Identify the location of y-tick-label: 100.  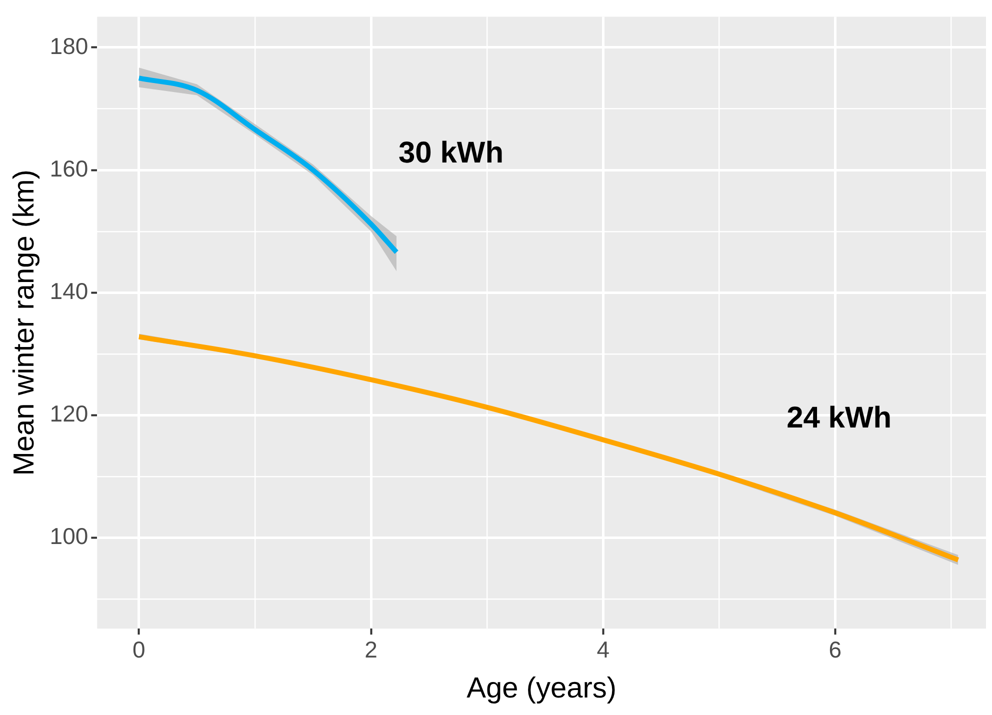
(69, 536).